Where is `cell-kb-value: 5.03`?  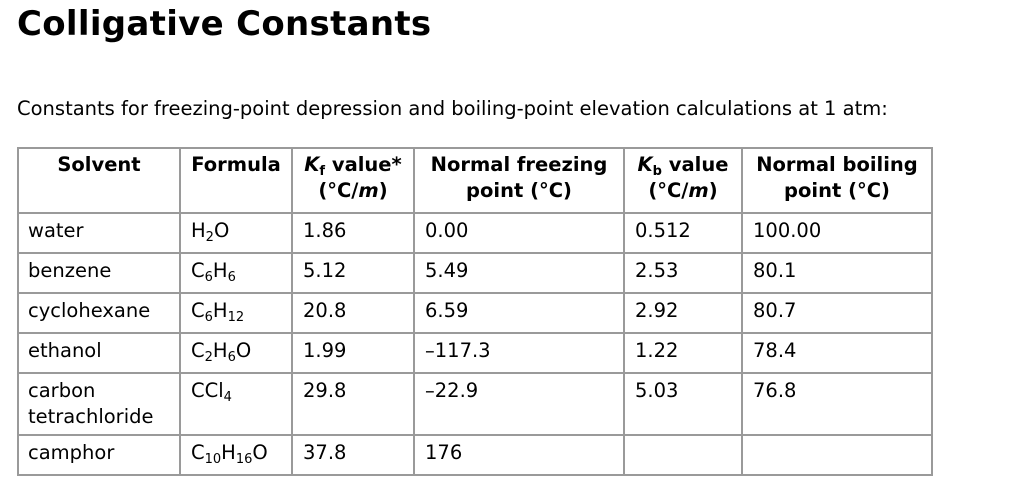 cell-kb-value: 5.03 is located at coordinates (683, 404).